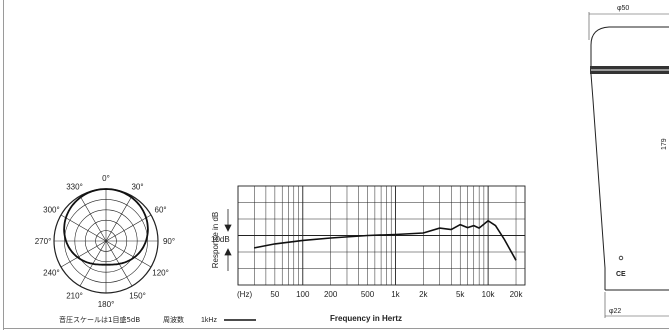 The image size is (669, 330). What do you see at coordinates (621, 274) in the screenshot?
I see `ce-mark: CE` at bounding box center [621, 274].